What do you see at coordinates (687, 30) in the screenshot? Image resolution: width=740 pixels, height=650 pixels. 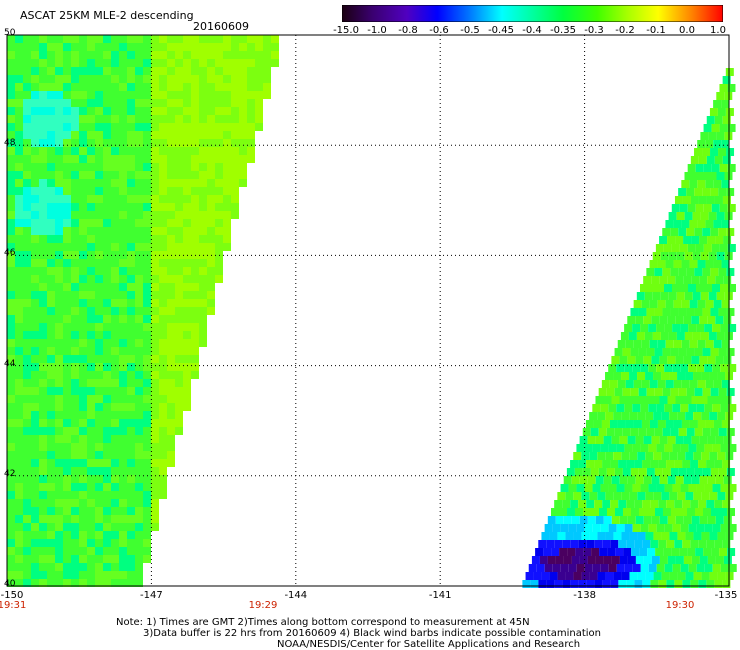 I see `colorbar-tick-label: 0.0` at bounding box center [687, 30].